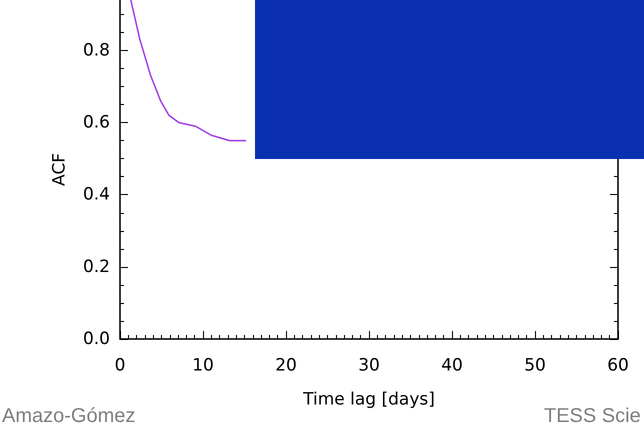 The image size is (644, 434). What do you see at coordinates (96, 266) in the screenshot?
I see `y-tick-label: 0.2` at bounding box center [96, 266].